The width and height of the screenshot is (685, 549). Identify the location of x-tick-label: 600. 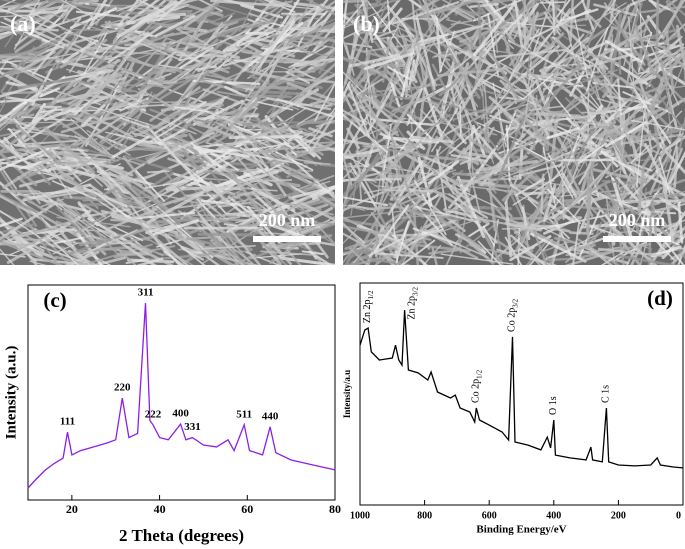
(489, 515).